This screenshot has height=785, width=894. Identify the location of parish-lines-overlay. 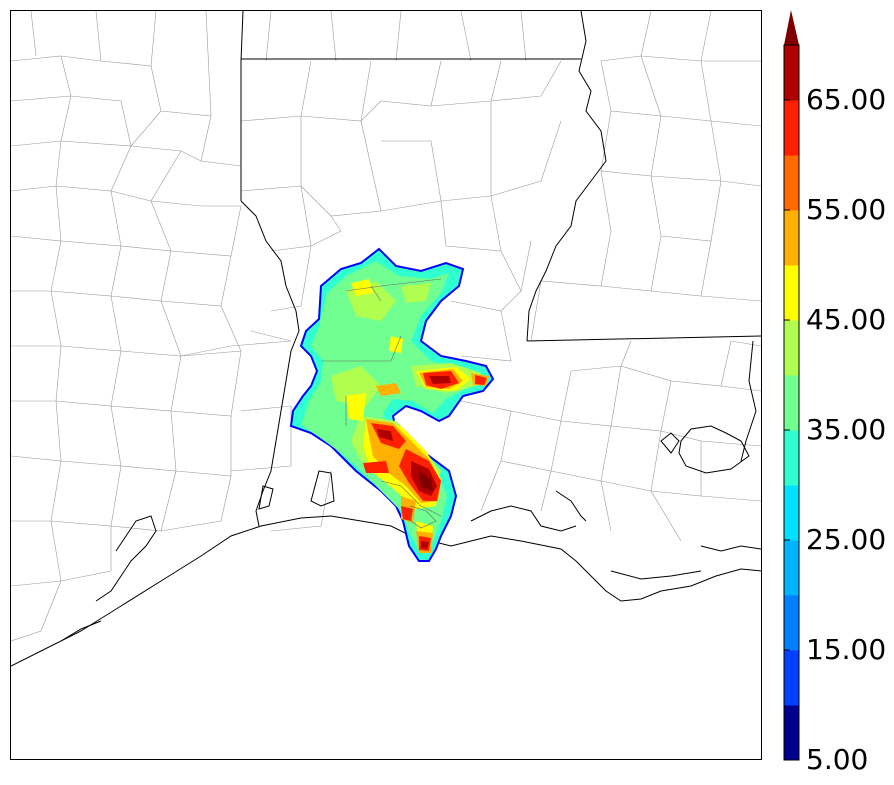
(381, 403).